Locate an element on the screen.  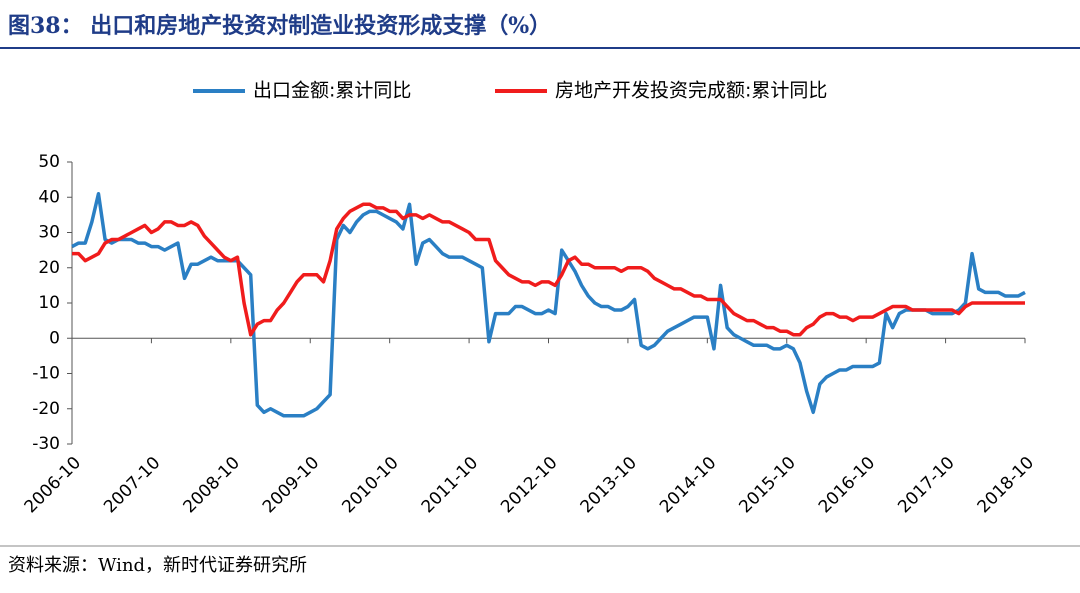
x-tick-label: 2009-10 is located at coordinates (291, 485).